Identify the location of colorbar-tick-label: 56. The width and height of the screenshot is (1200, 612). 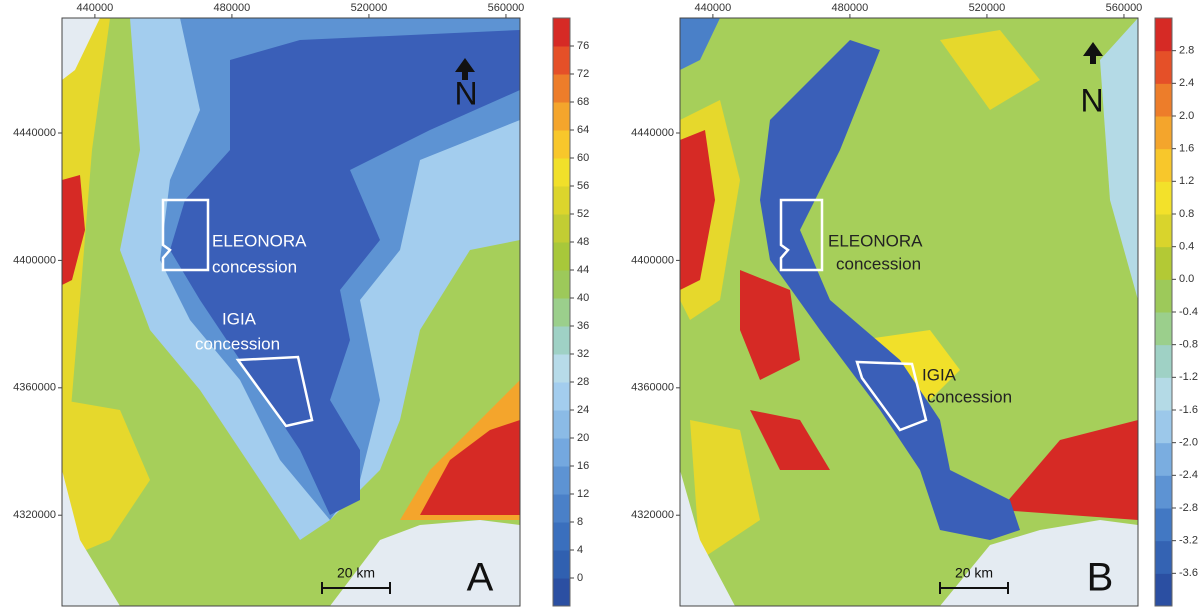
(583, 186).